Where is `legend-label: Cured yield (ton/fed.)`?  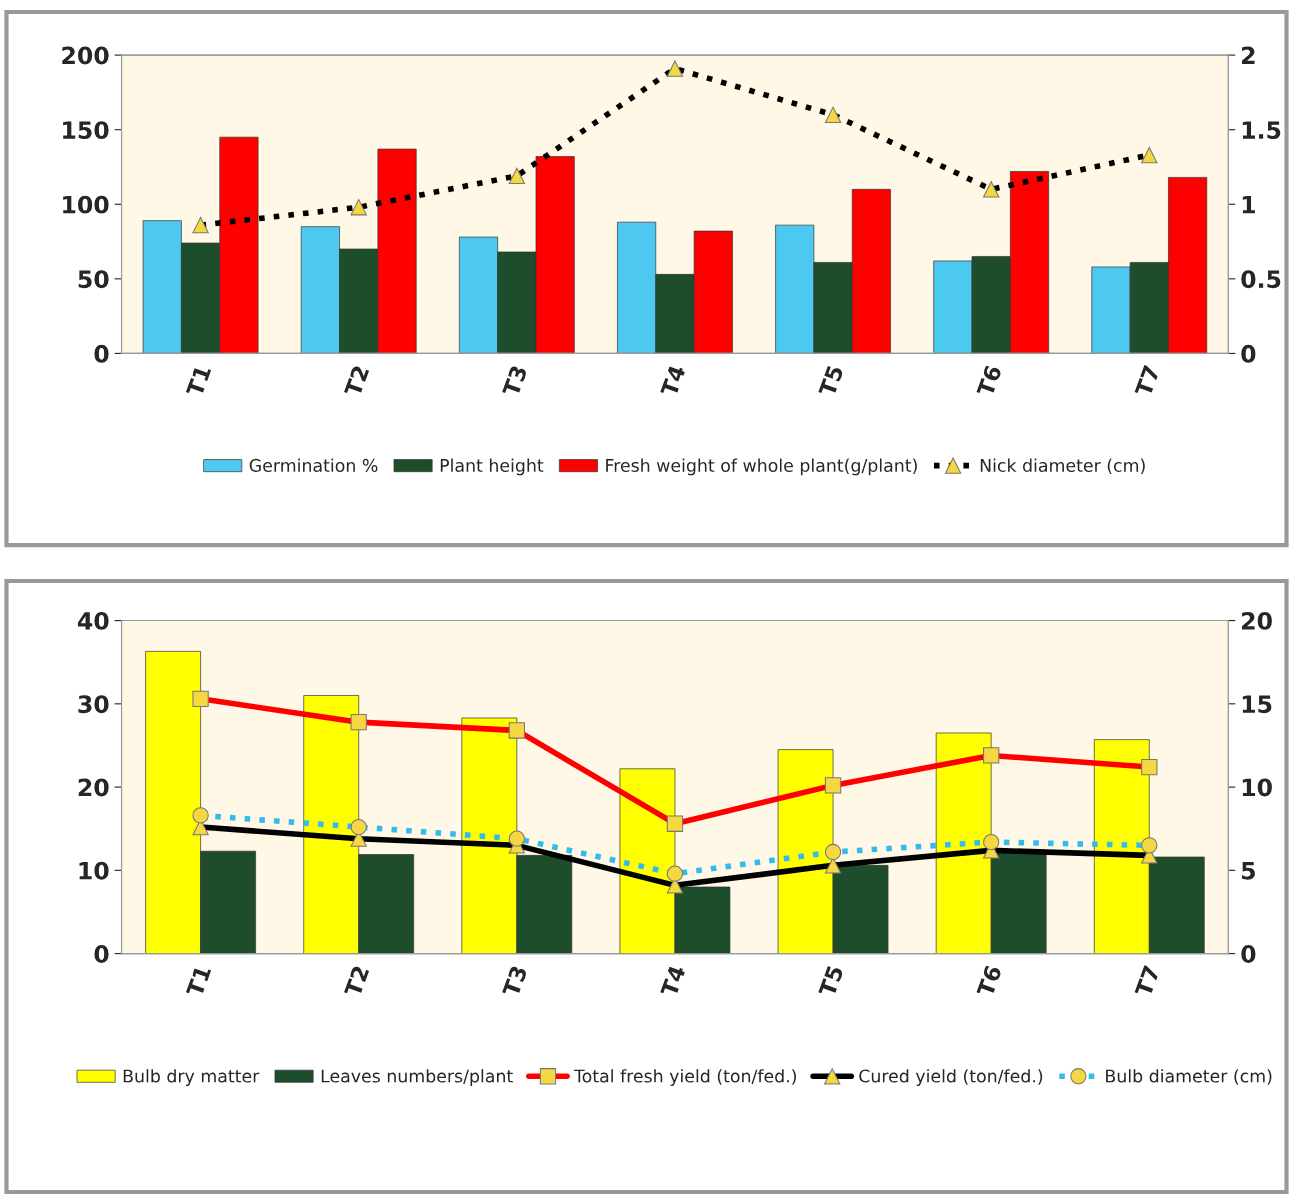
legend-label: Cured yield (ton/fed.) is located at coordinates (951, 1077).